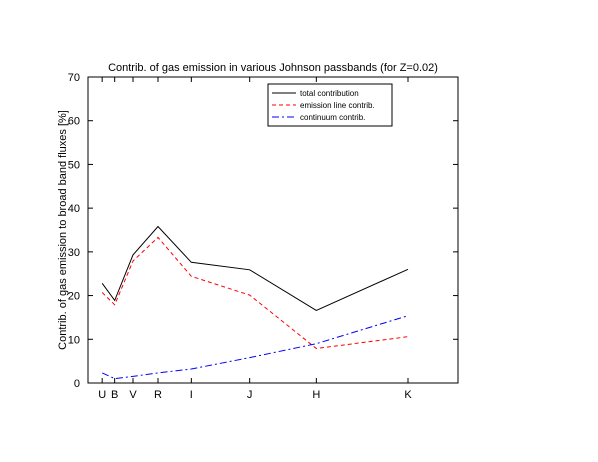  Describe the element at coordinates (158, 395) in the screenshot. I see `x-tick-label: R` at that location.